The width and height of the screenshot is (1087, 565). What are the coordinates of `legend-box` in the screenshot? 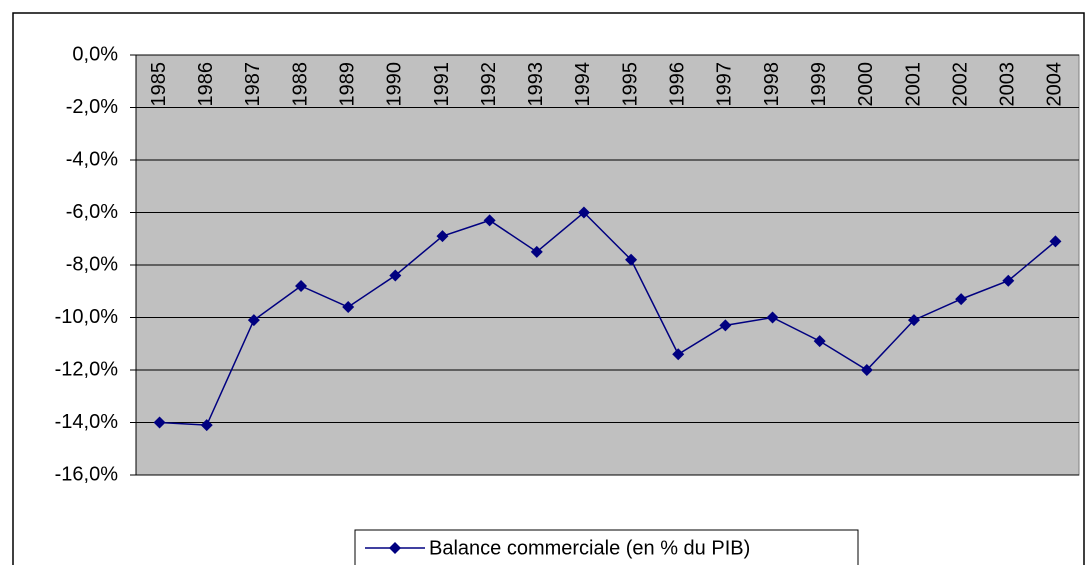 It's located at (606, 547).